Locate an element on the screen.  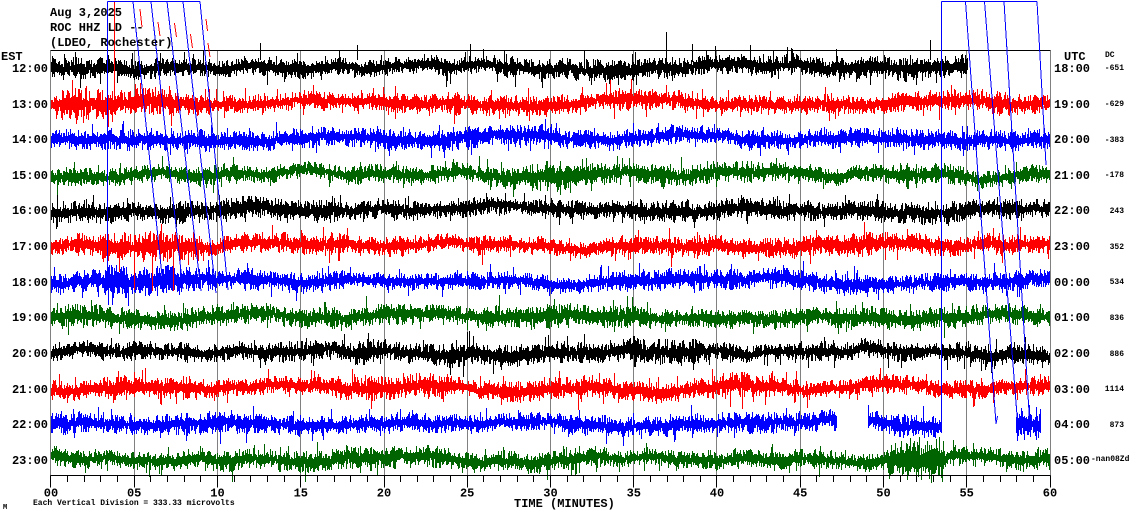
svg-text: 55 is located at coordinates (966, 494).